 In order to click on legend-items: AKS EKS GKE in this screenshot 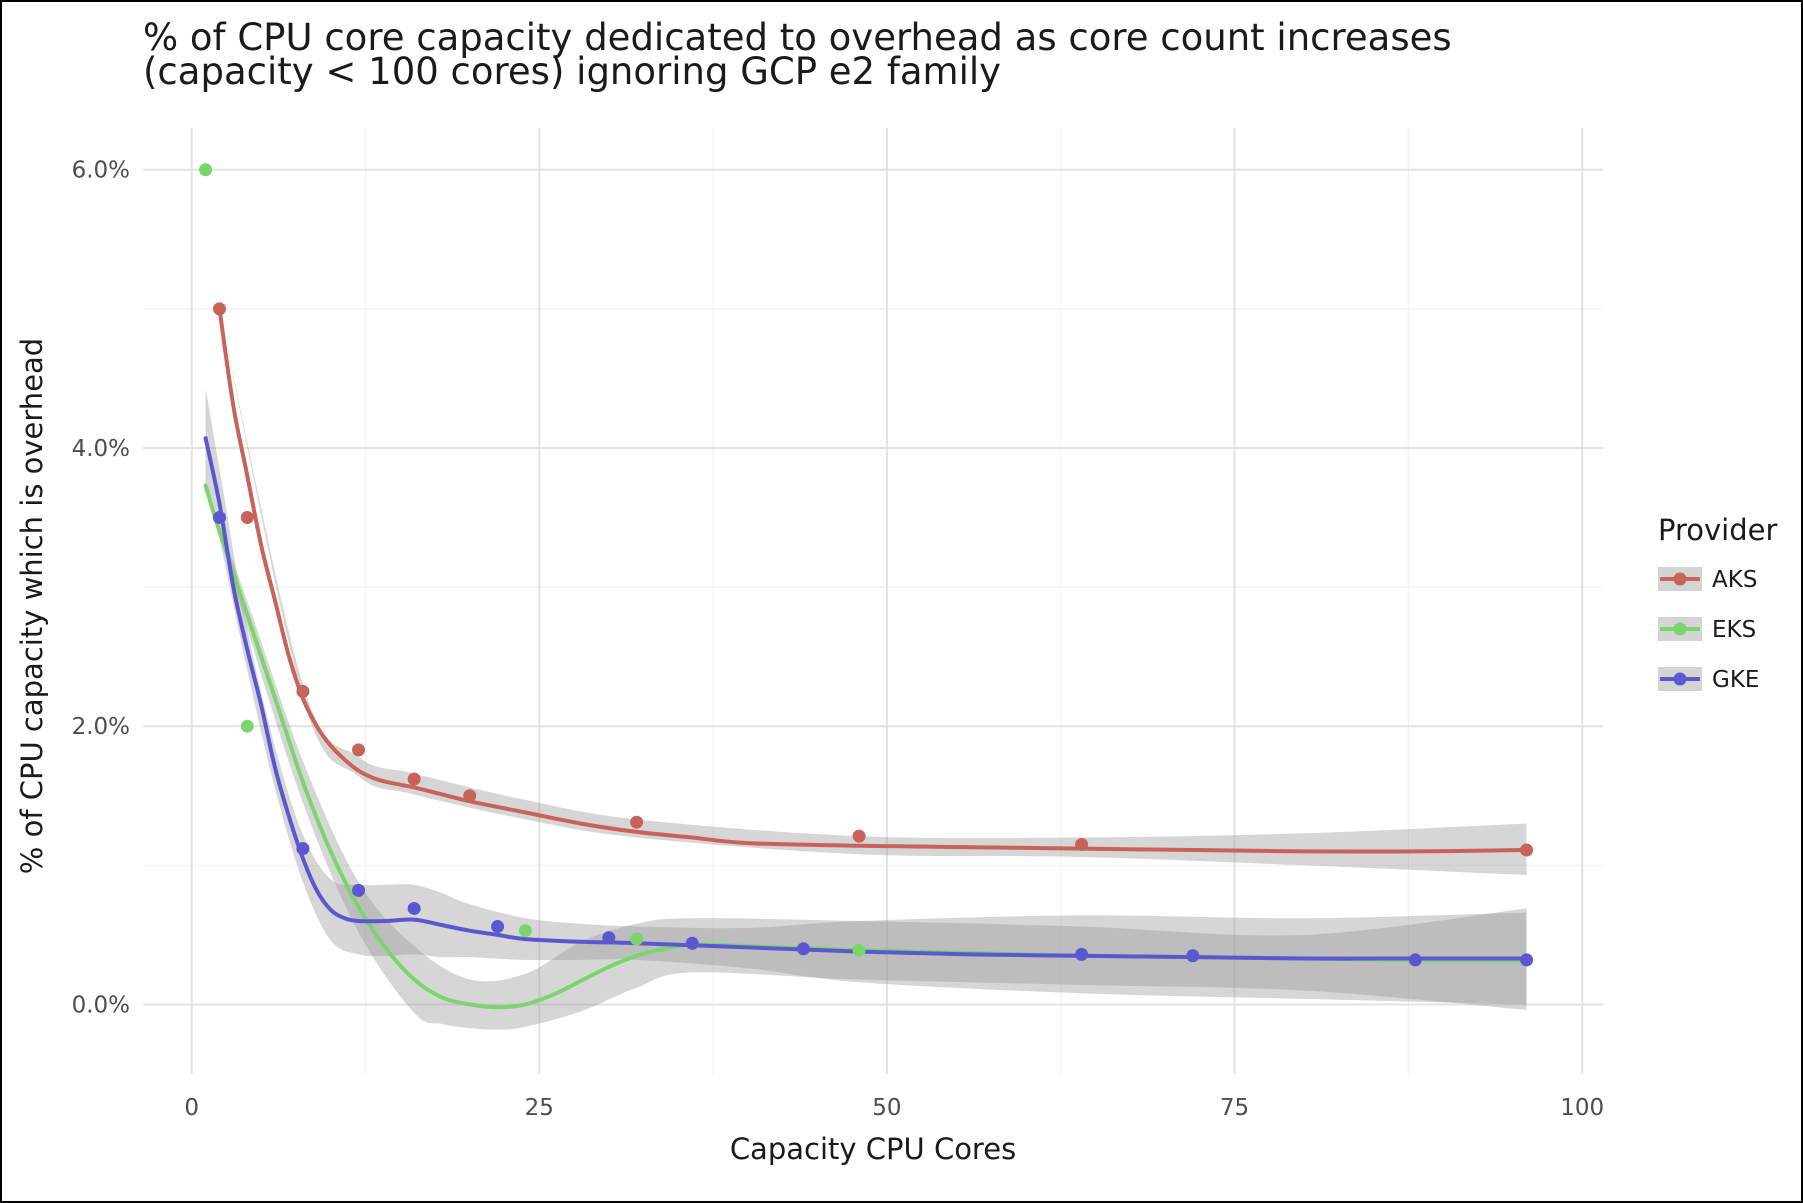, I will do `click(1708, 630)`.